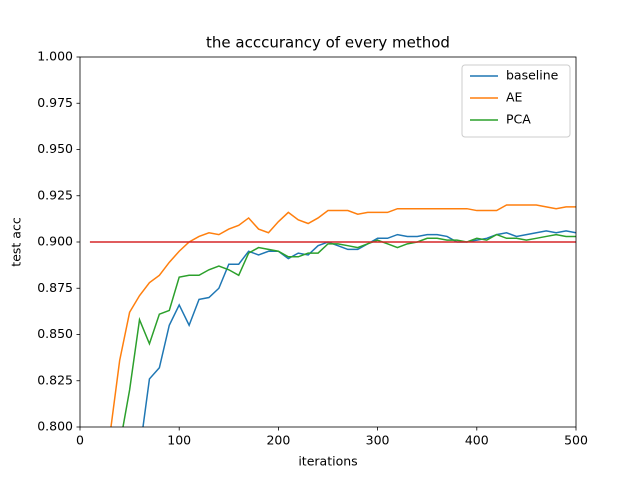 The width and height of the screenshot is (640, 480). I want to click on y-tick-label: 0.900, so click(55, 241).